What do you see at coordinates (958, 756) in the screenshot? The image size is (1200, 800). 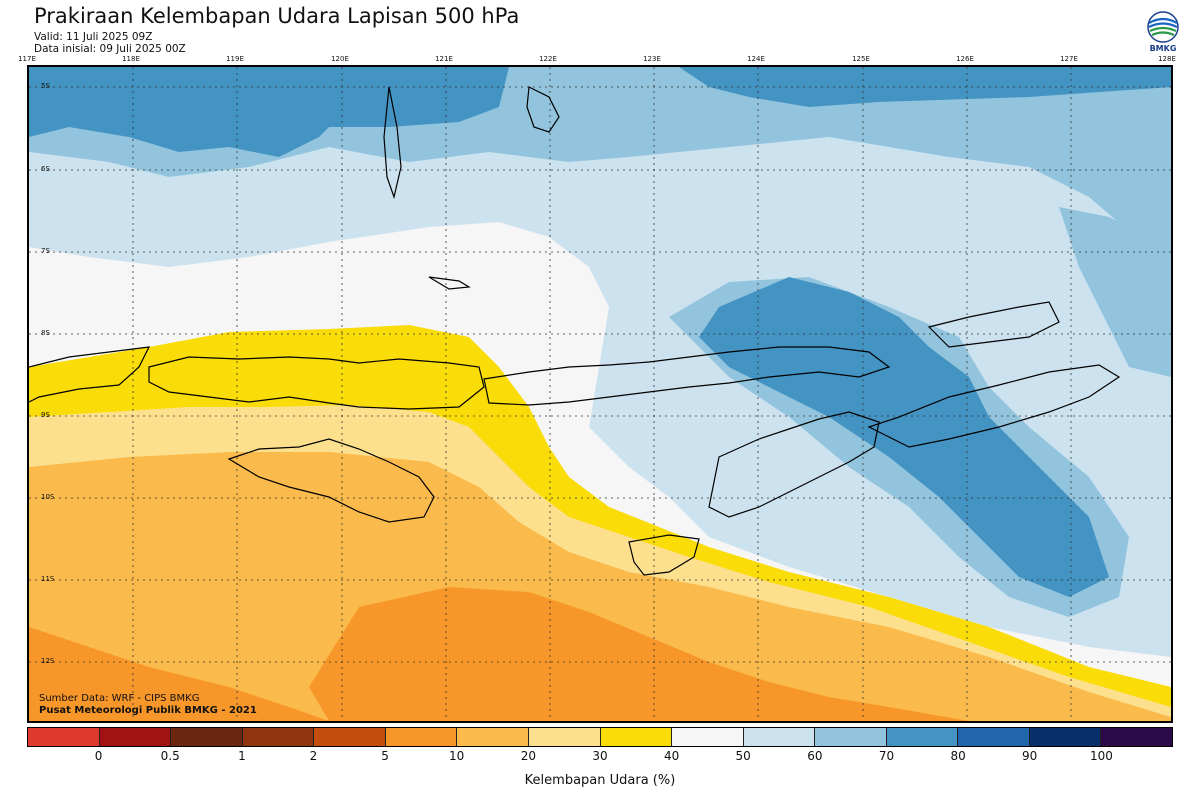 I see `colorbar-label: 80` at bounding box center [958, 756].